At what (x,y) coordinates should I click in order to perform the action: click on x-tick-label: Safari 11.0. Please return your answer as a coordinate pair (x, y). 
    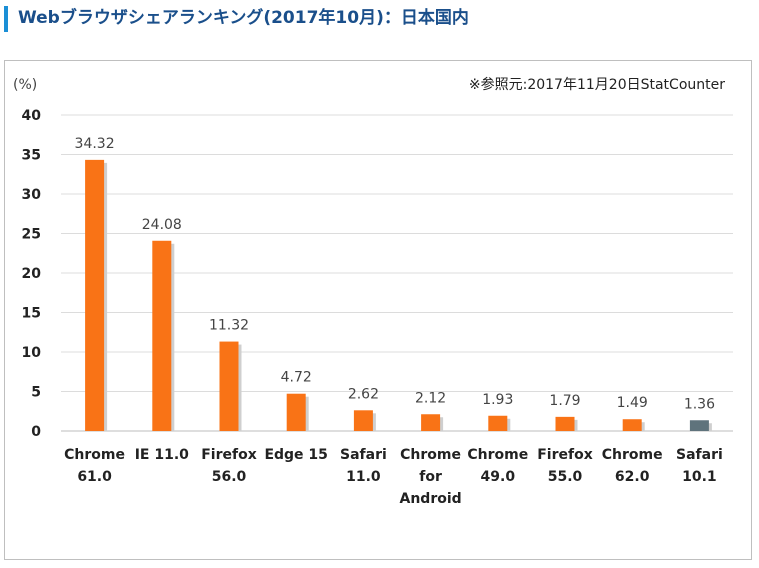
    Looking at the image, I should click on (363, 466).